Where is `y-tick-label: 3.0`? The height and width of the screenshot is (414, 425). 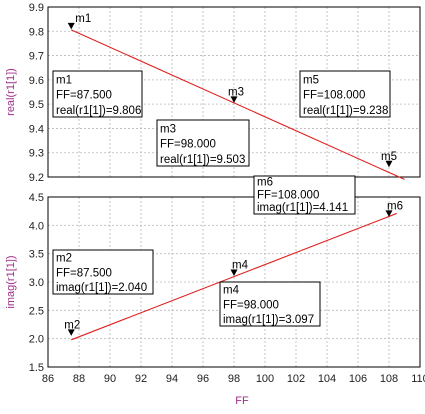 y-tick-label: 3.0 is located at coordinates (36, 283).